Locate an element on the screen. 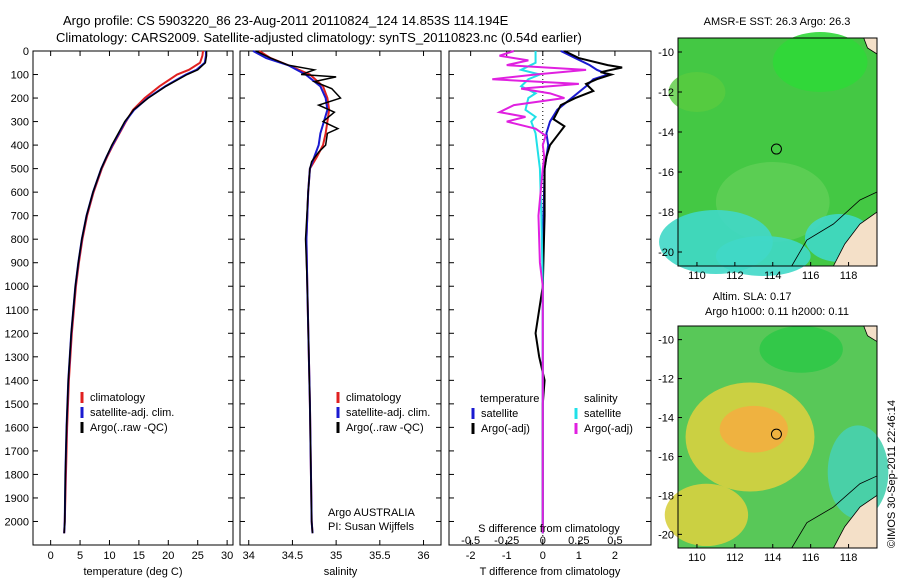 This screenshot has width=900, height=580. diff-s-satellite-line is located at coordinates (531, 292).